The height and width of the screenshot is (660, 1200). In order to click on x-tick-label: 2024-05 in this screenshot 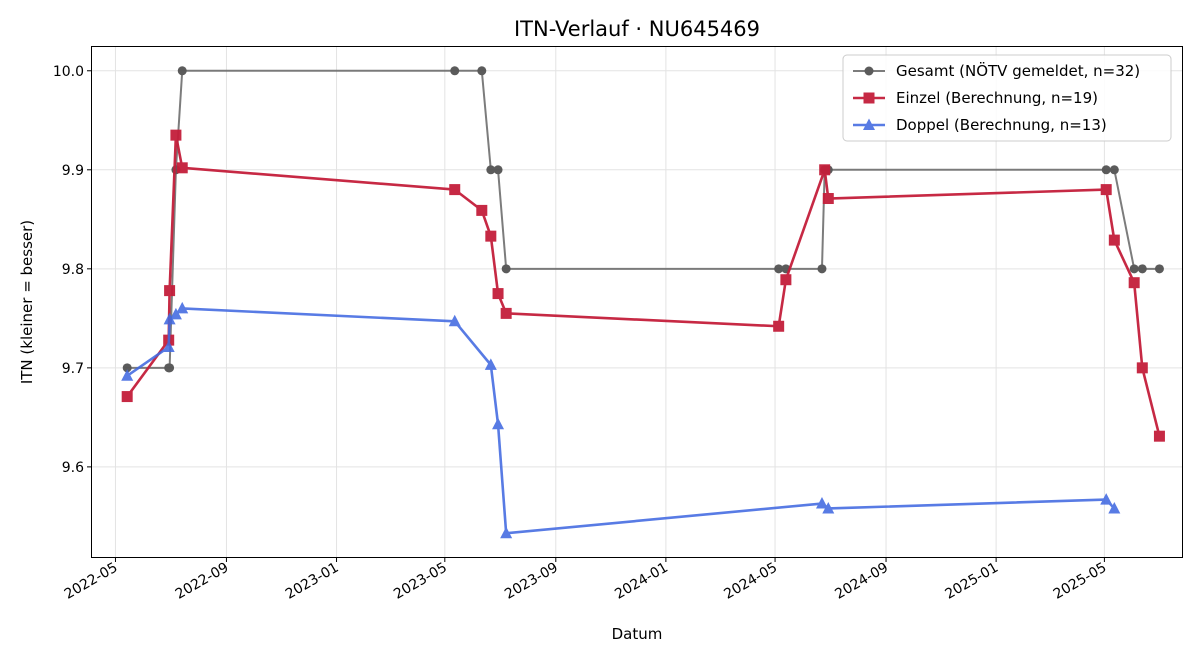, I will do `click(750, 581)`.